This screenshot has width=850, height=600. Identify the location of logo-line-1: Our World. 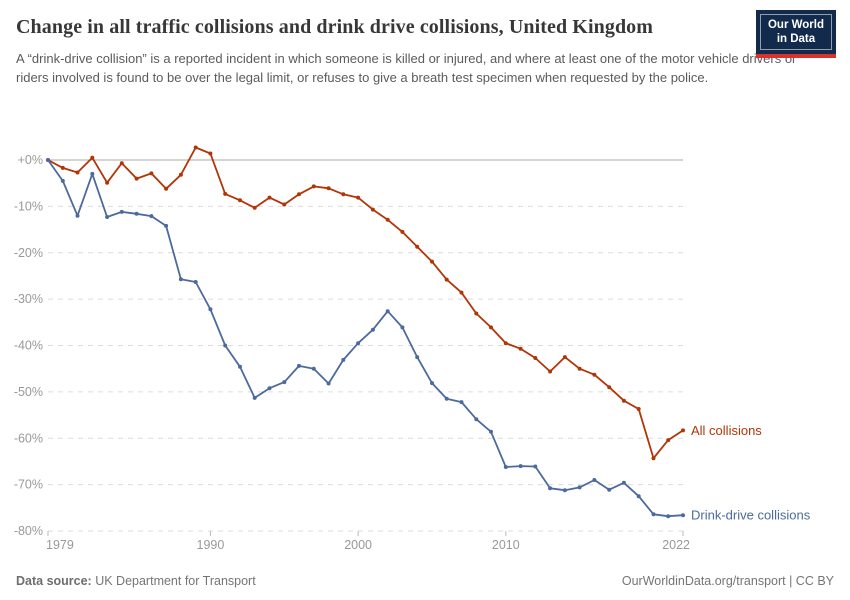
(795, 25).